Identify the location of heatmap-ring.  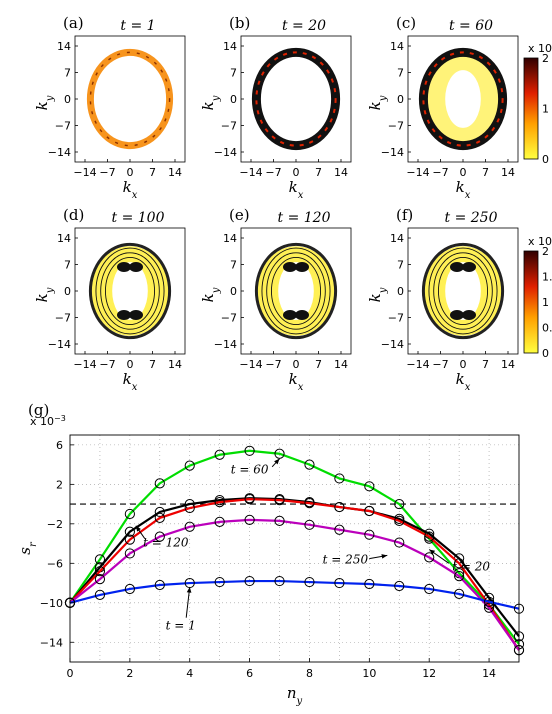
(463, 291).